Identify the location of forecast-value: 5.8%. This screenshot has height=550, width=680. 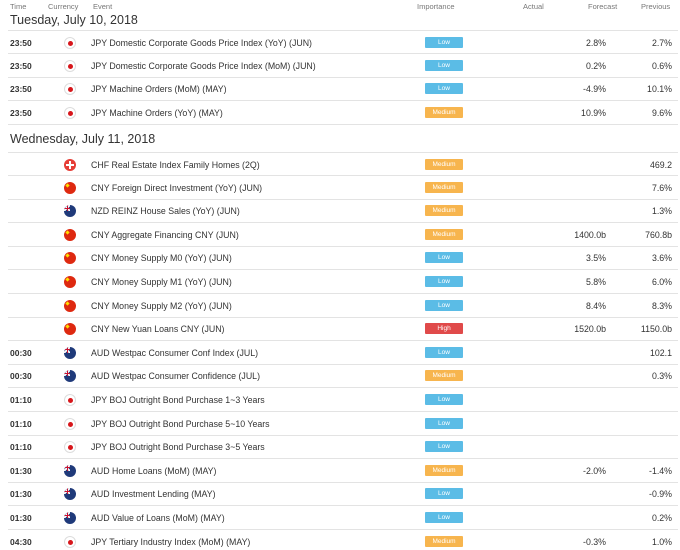
(595, 282).